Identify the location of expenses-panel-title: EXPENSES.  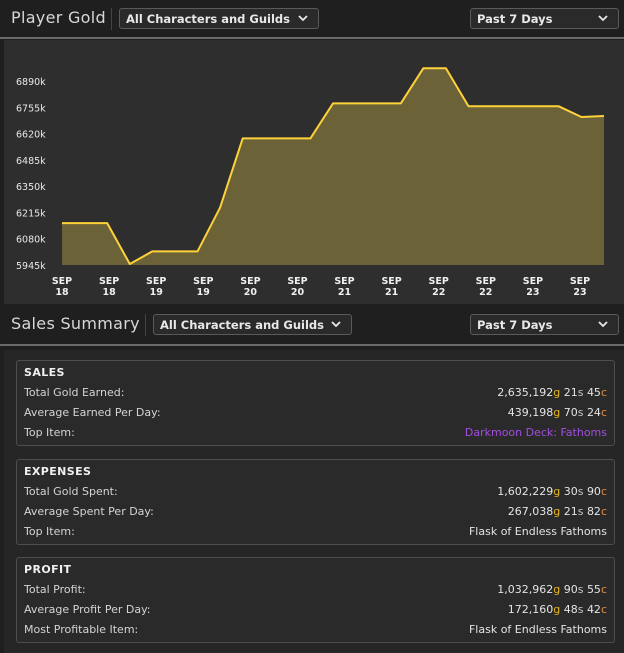
(58, 471).